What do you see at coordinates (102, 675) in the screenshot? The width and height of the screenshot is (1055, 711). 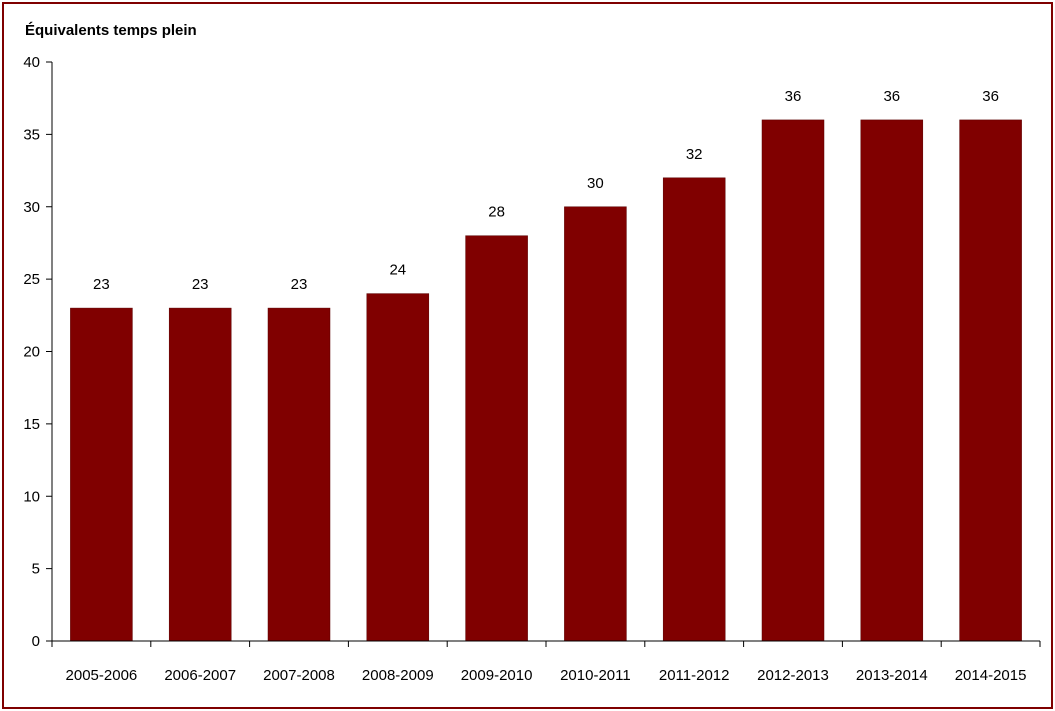 I see `x-tick-label: 2005-2006` at bounding box center [102, 675].